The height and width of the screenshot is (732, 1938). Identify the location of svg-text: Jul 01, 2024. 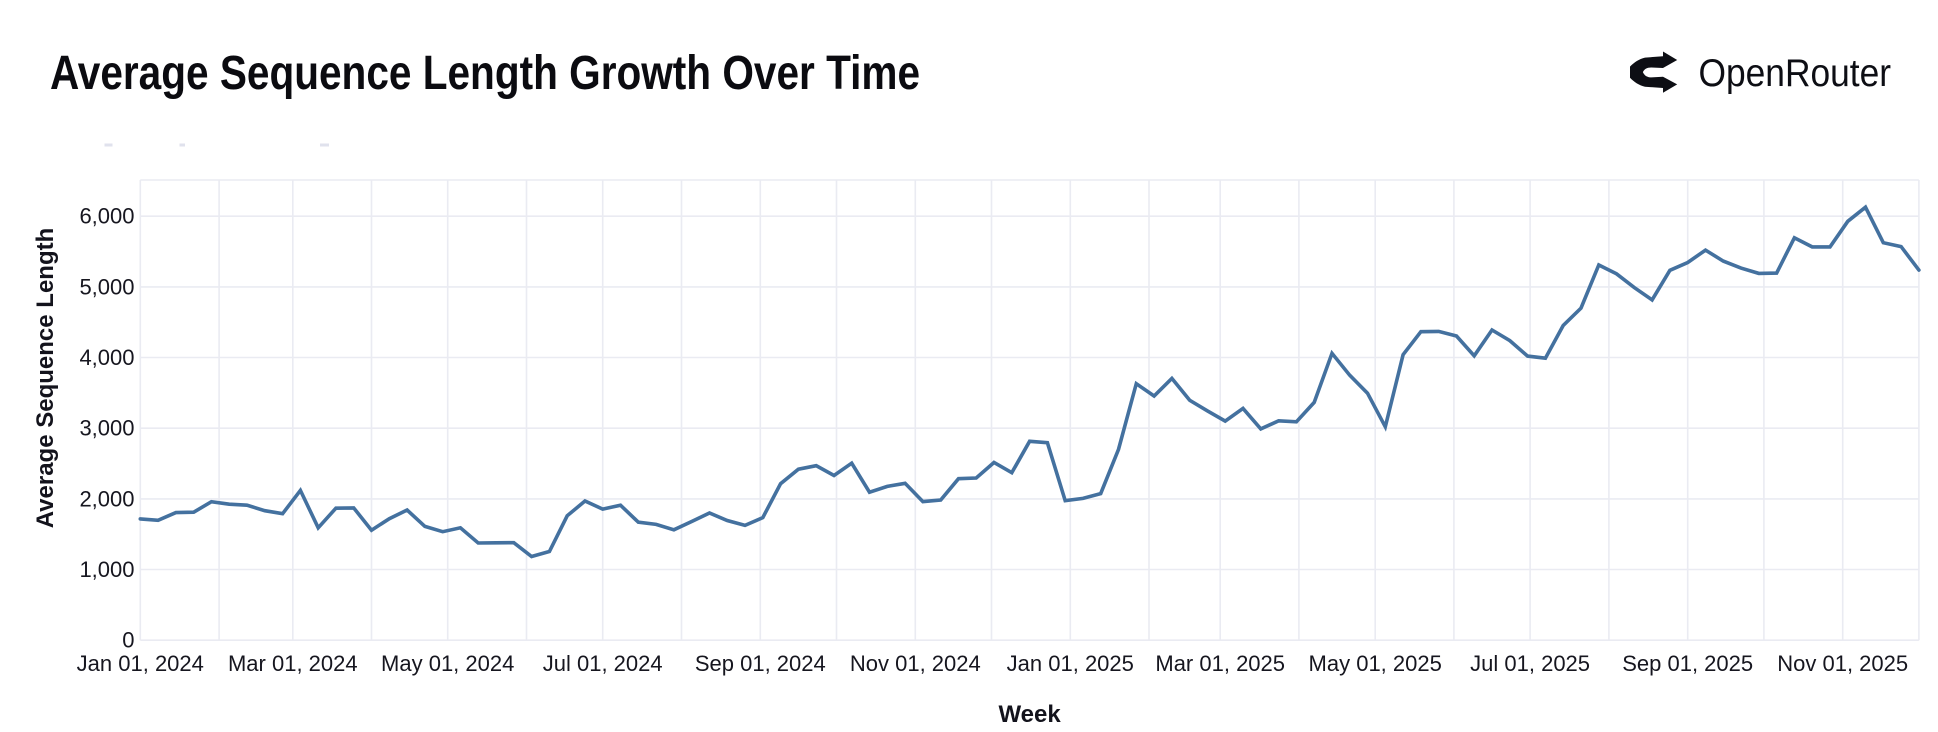
(603, 663).